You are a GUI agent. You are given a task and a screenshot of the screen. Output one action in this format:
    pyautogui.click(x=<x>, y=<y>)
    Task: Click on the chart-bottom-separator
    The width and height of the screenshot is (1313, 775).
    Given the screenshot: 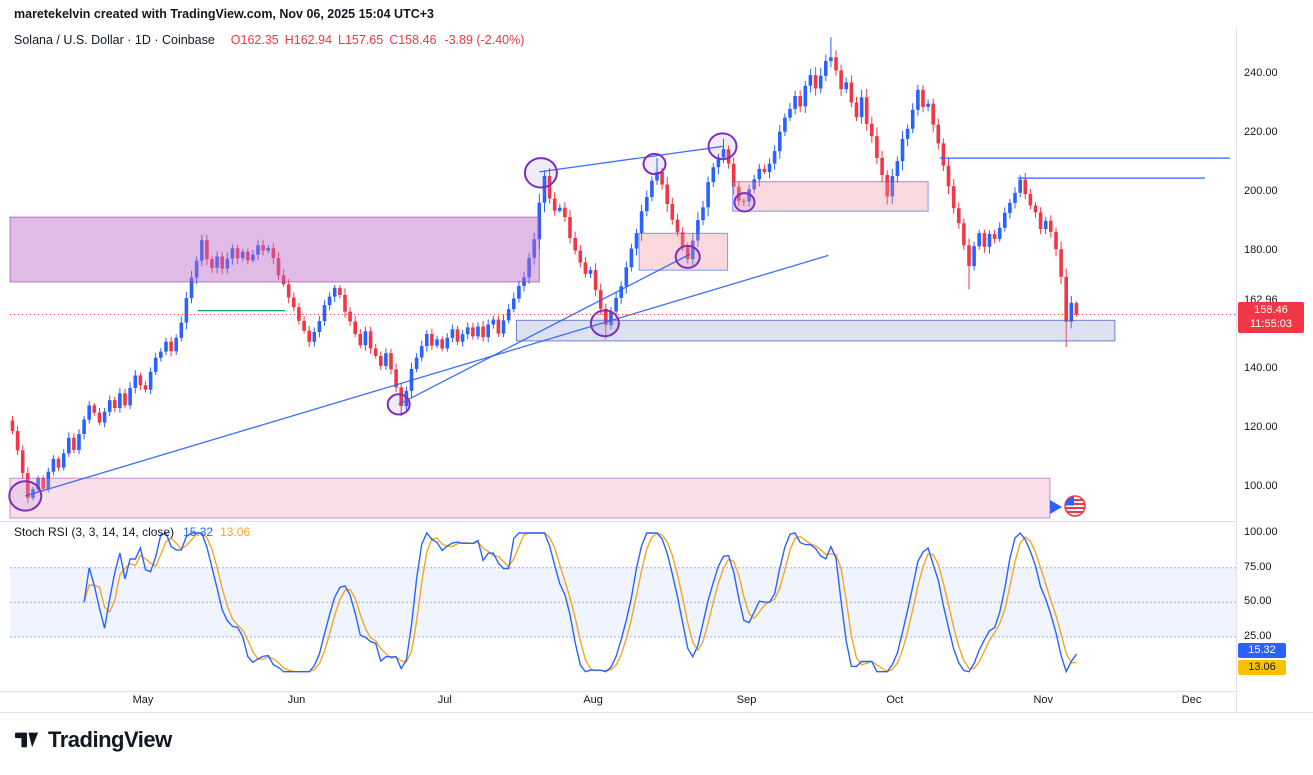 What is the action you would take?
    pyautogui.click(x=656, y=712)
    